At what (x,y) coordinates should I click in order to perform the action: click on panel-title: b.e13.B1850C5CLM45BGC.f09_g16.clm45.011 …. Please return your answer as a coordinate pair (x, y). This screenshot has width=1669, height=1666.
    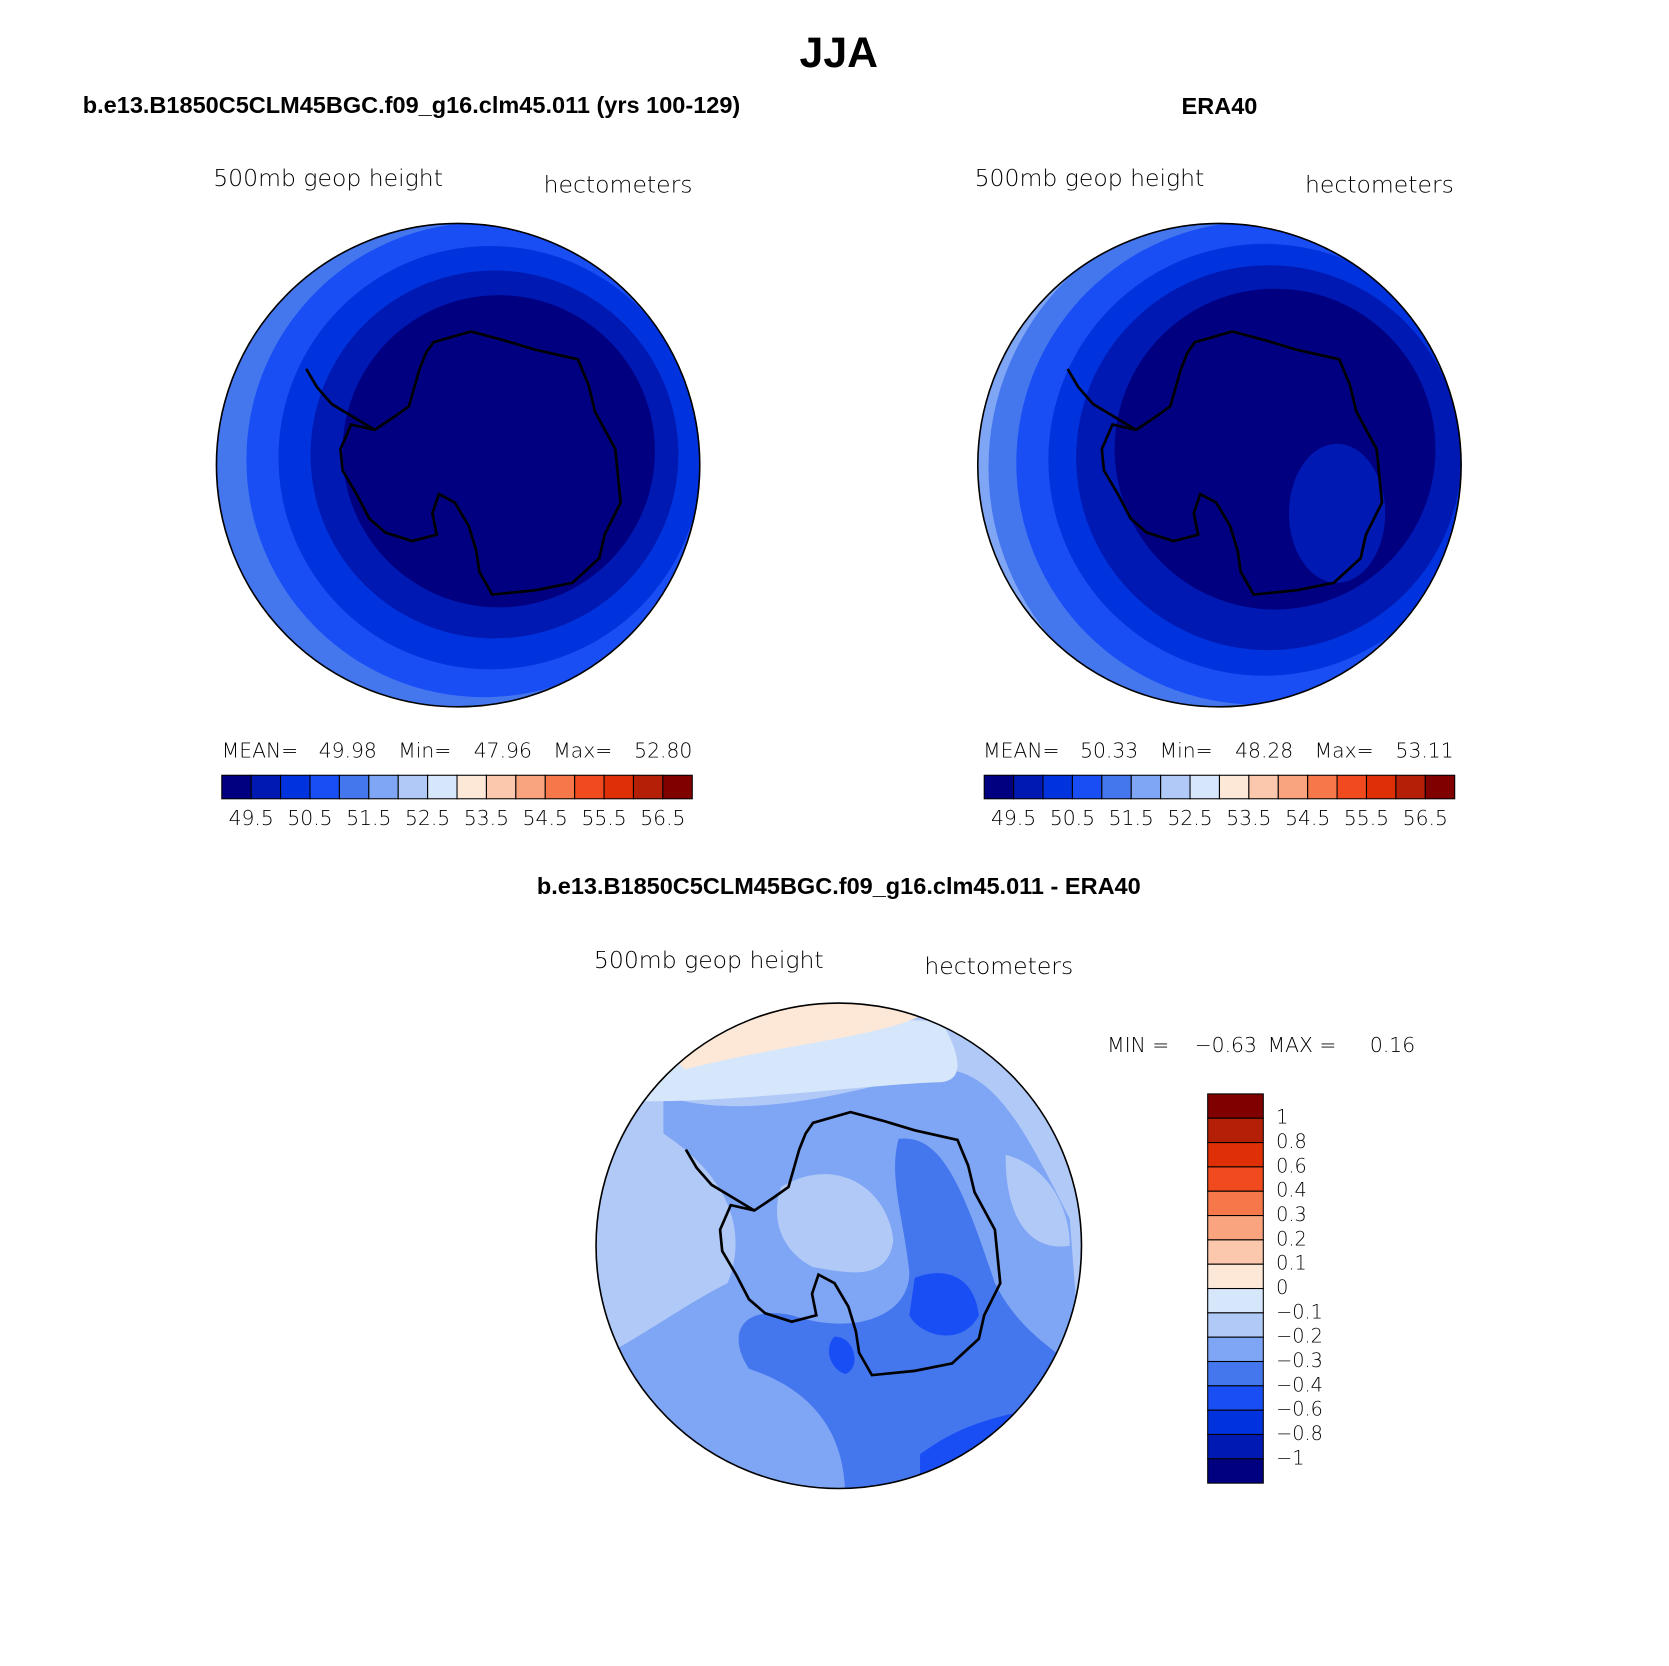
    Looking at the image, I should click on (412, 105).